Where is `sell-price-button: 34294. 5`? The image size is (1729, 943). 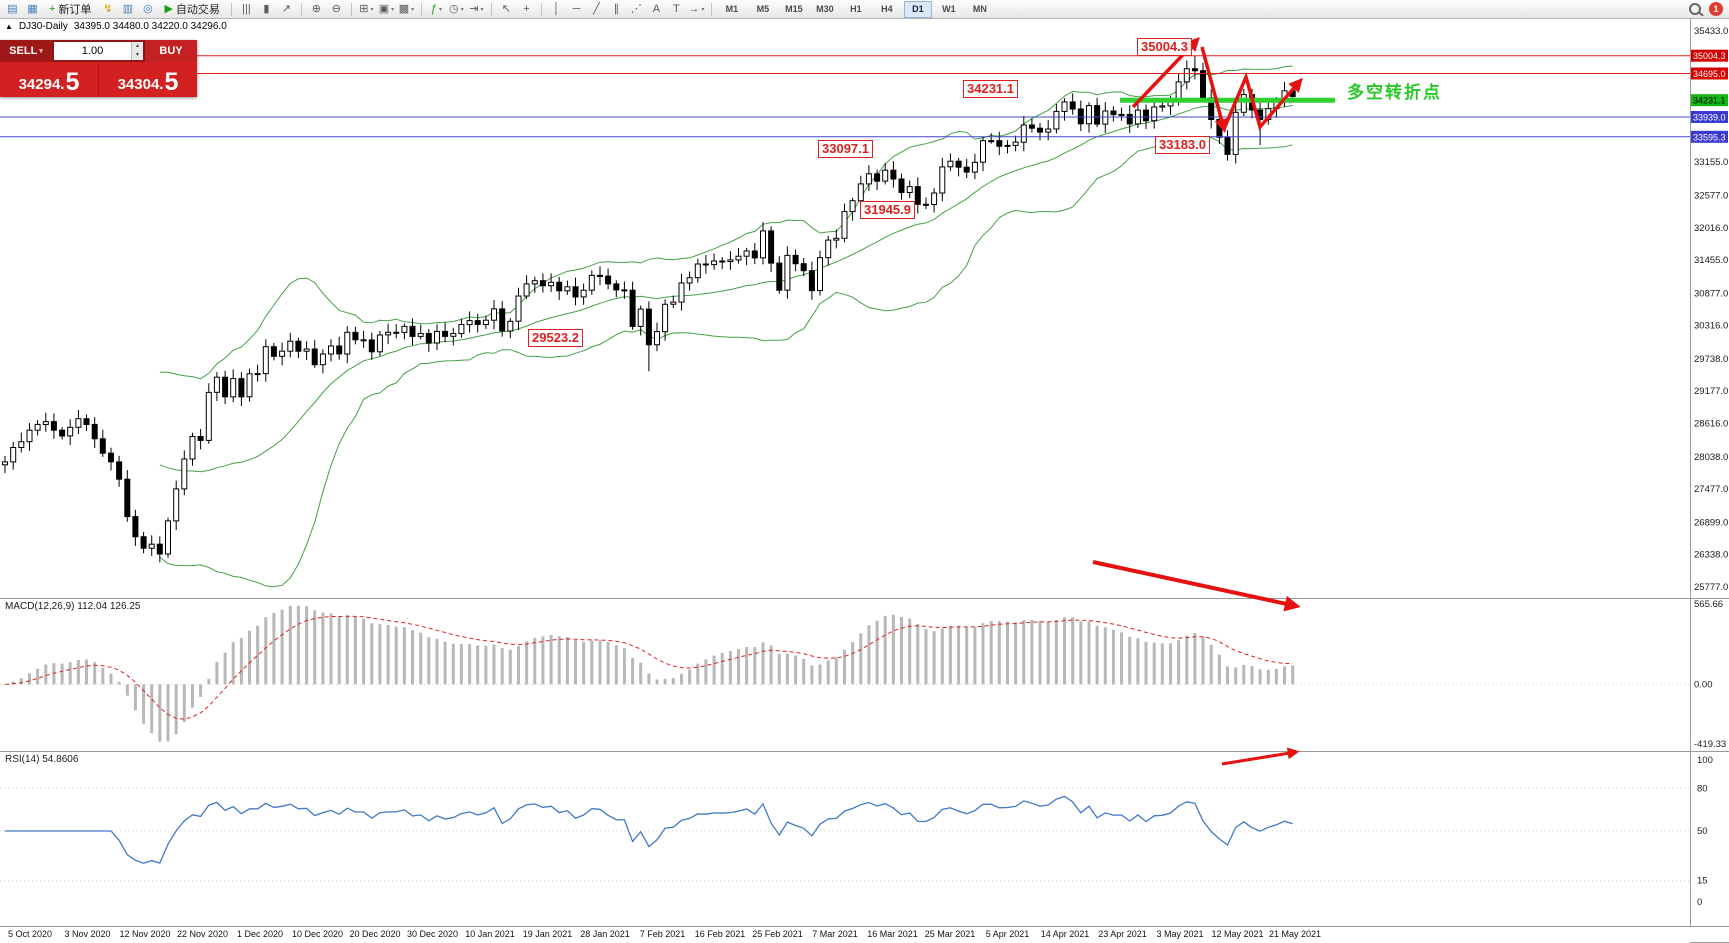
sell-price-button: 34294. 5 is located at coordinates (49, 79).